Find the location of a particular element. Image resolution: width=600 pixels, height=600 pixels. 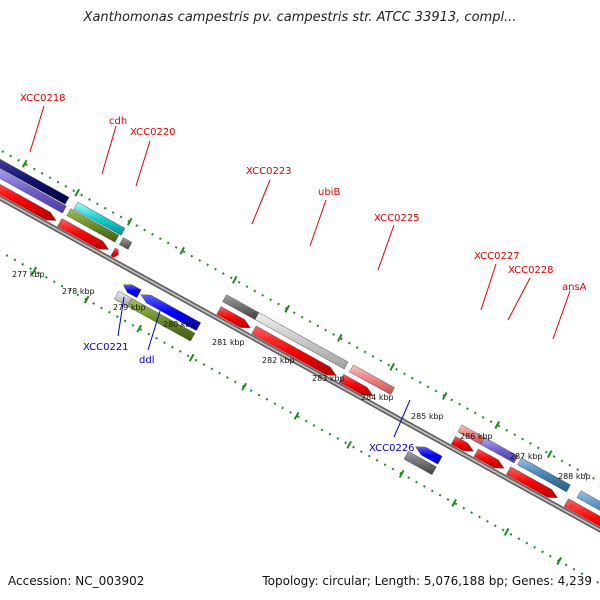

gene-box-cdh is located at coordinates (93, 225).